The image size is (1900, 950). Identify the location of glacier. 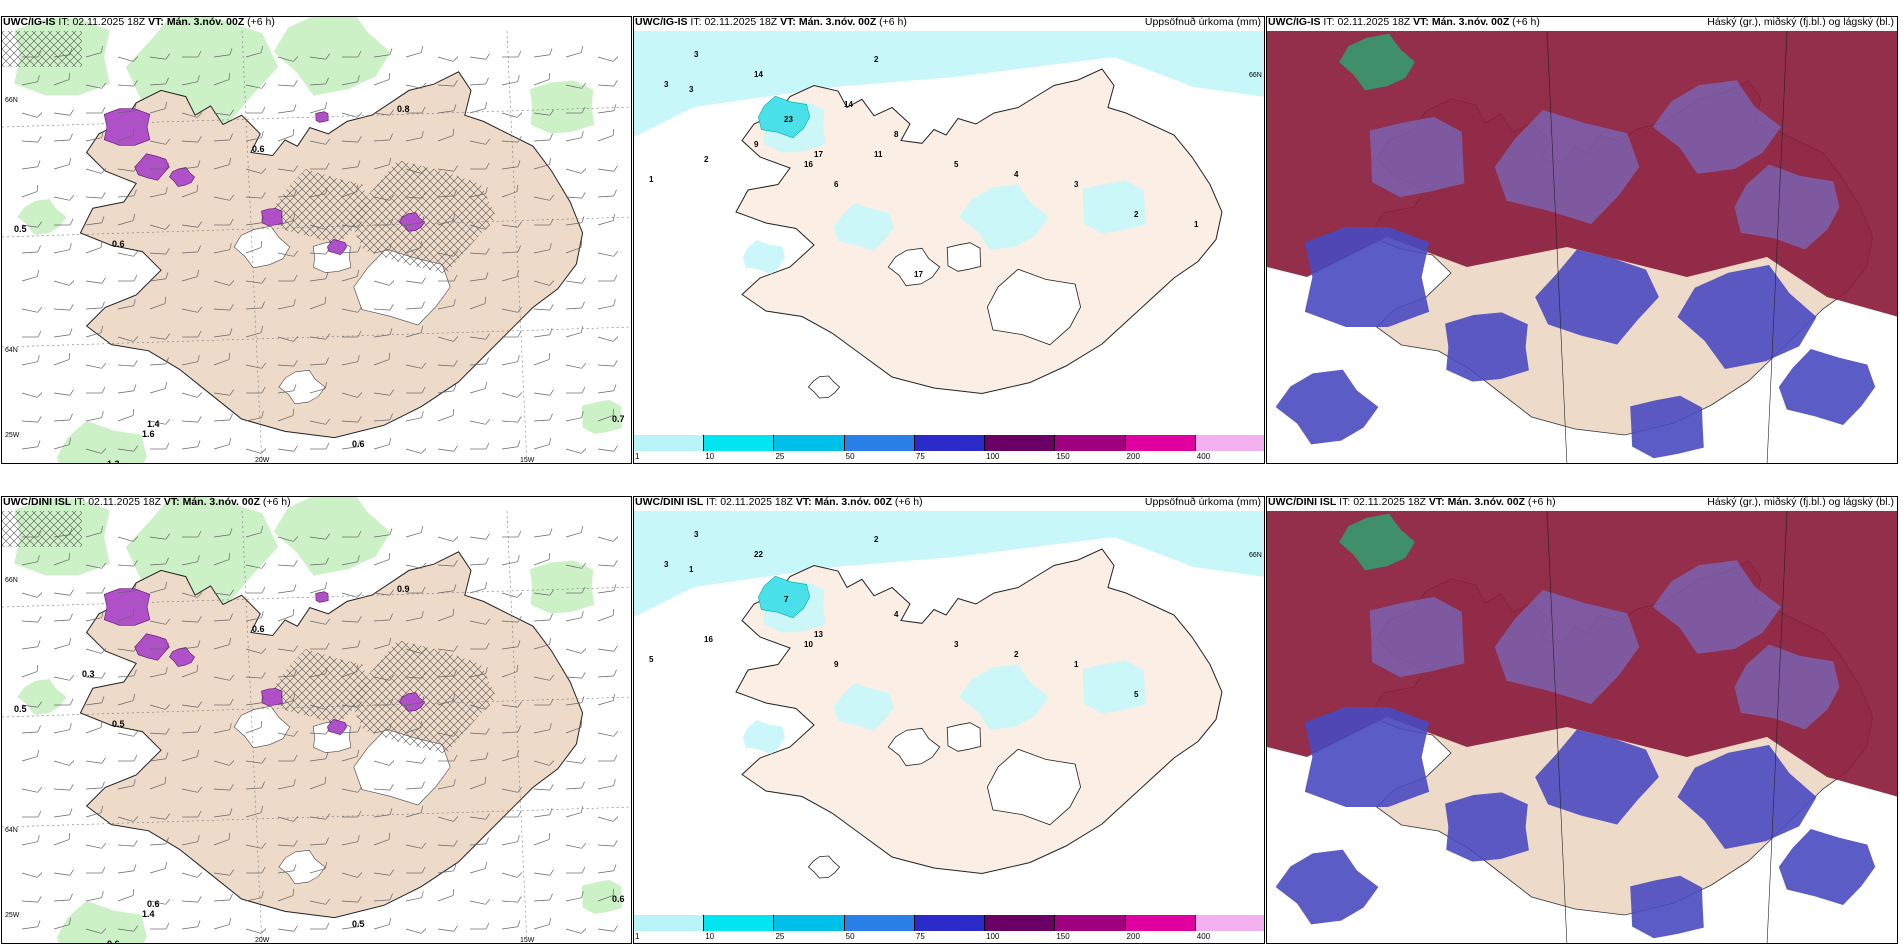
(914, 267).